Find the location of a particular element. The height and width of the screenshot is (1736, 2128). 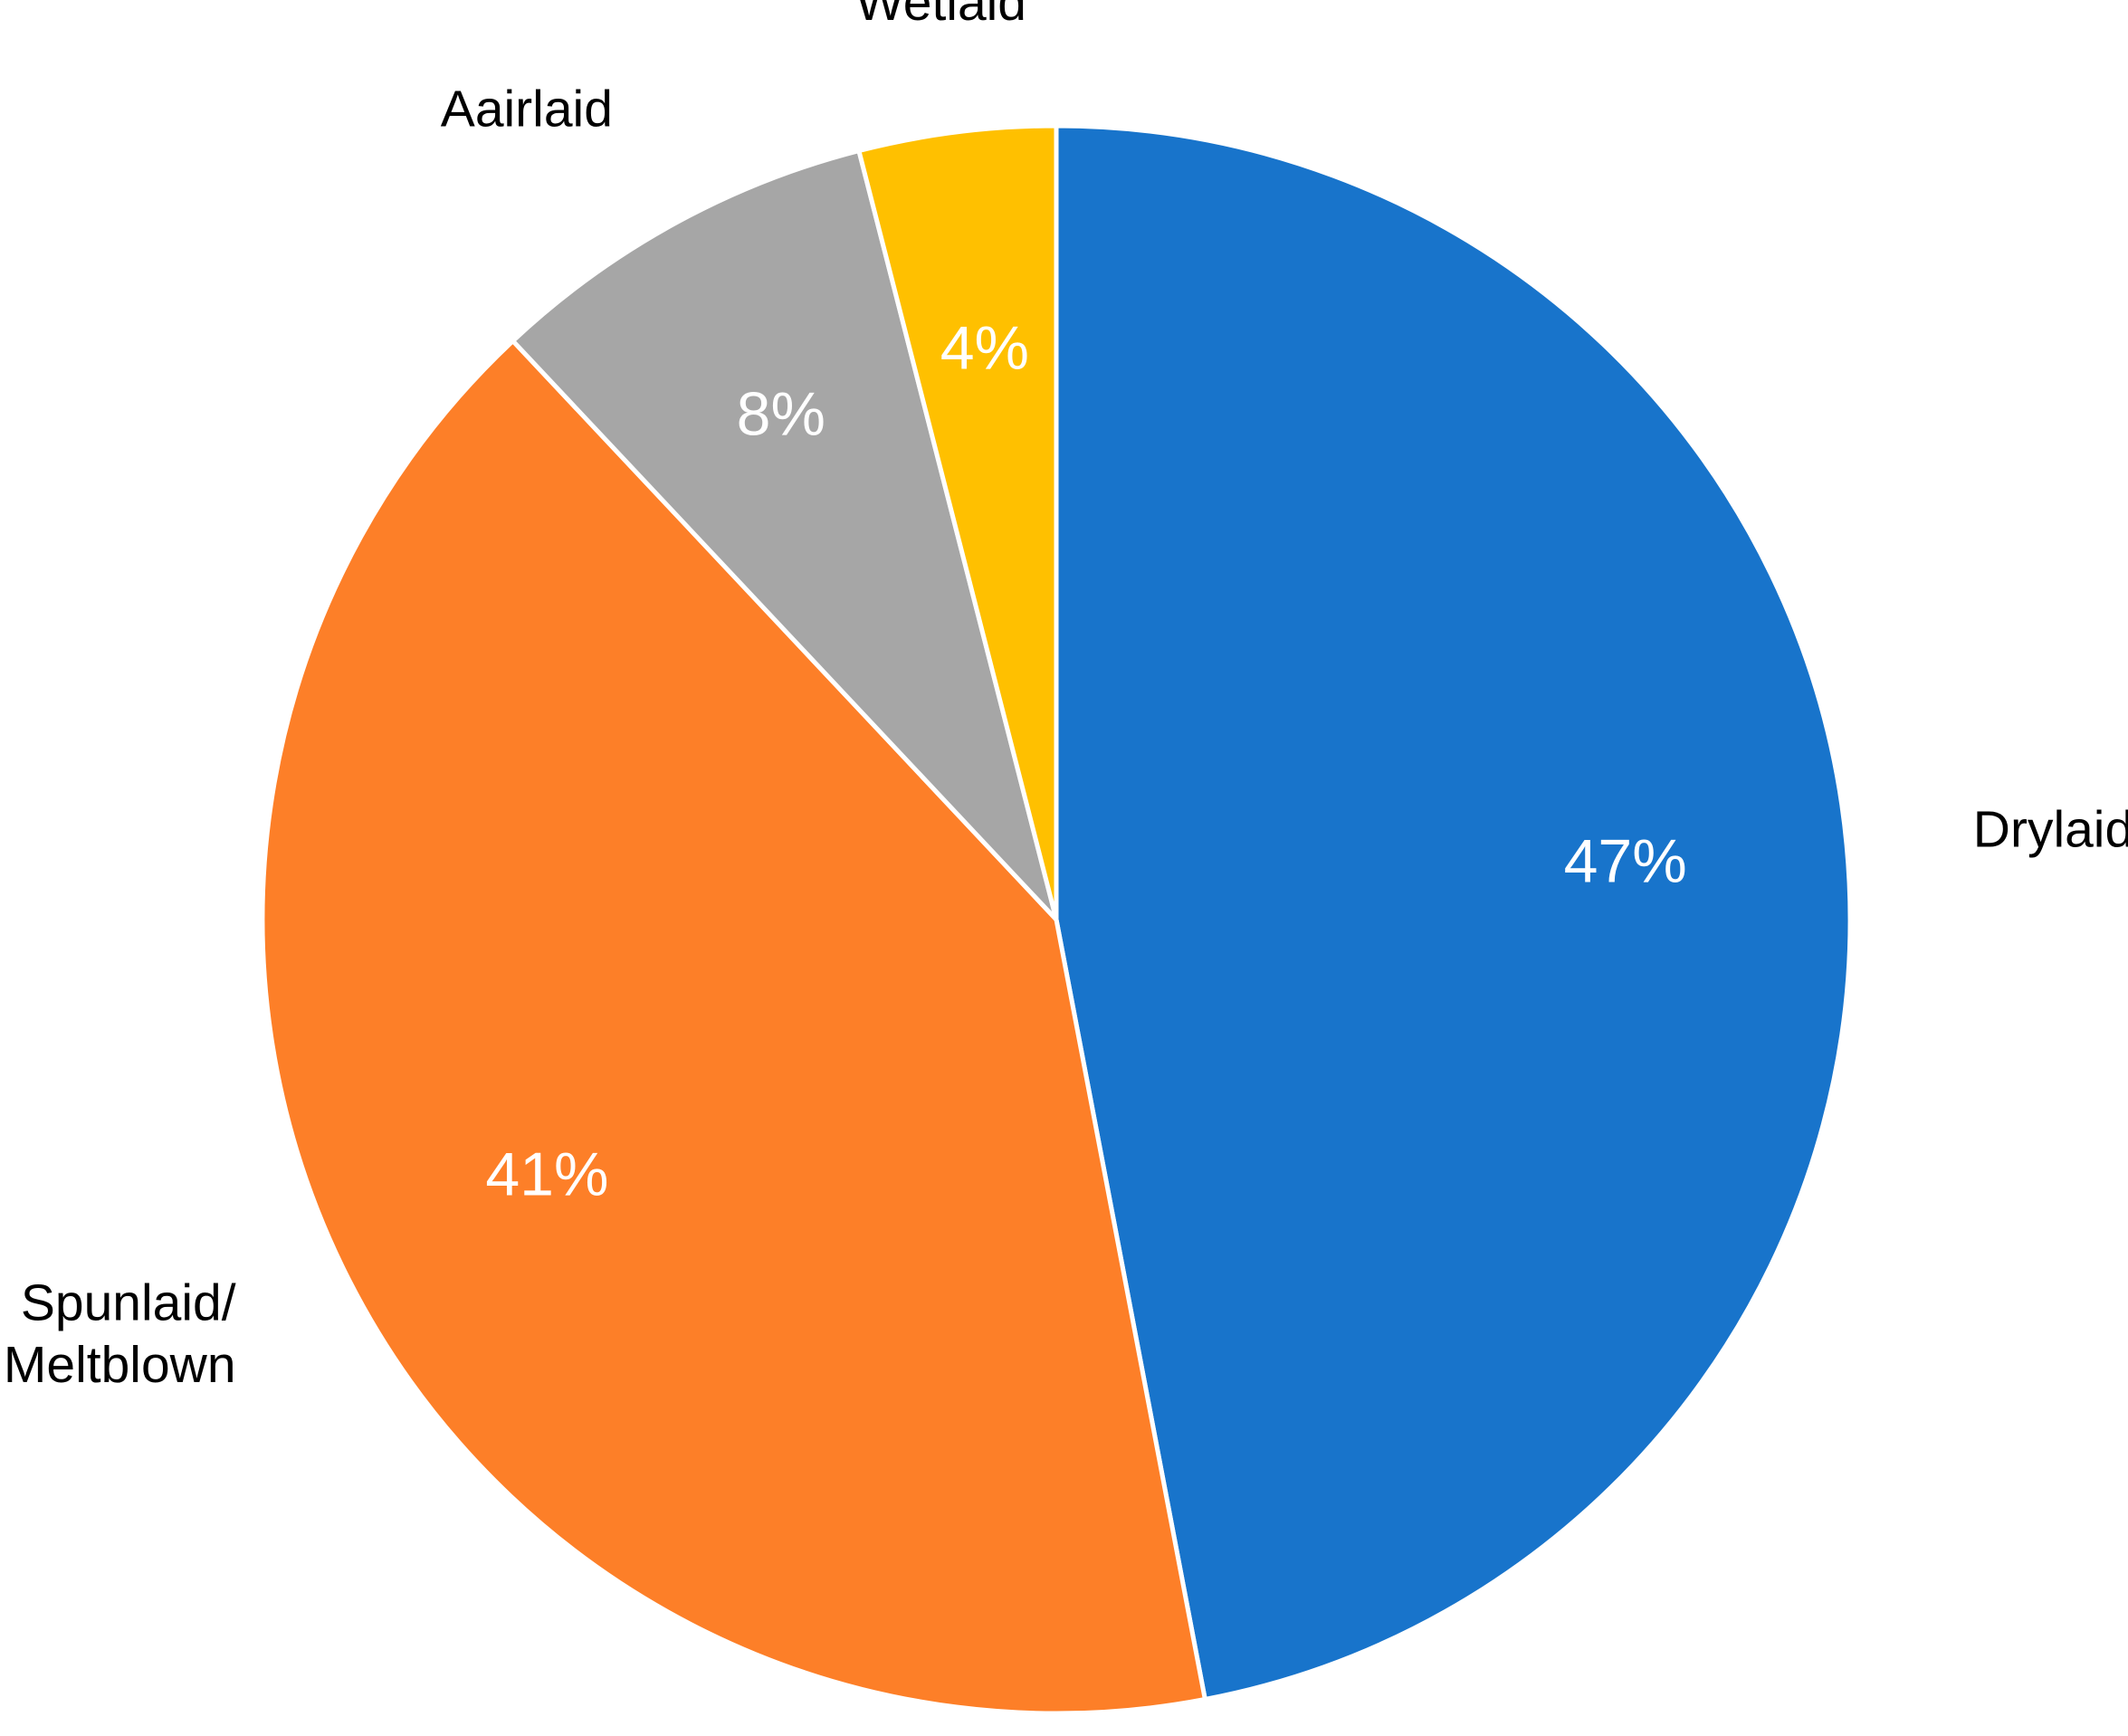

category-label: Wetlaid is located at coordinates (941, 16).